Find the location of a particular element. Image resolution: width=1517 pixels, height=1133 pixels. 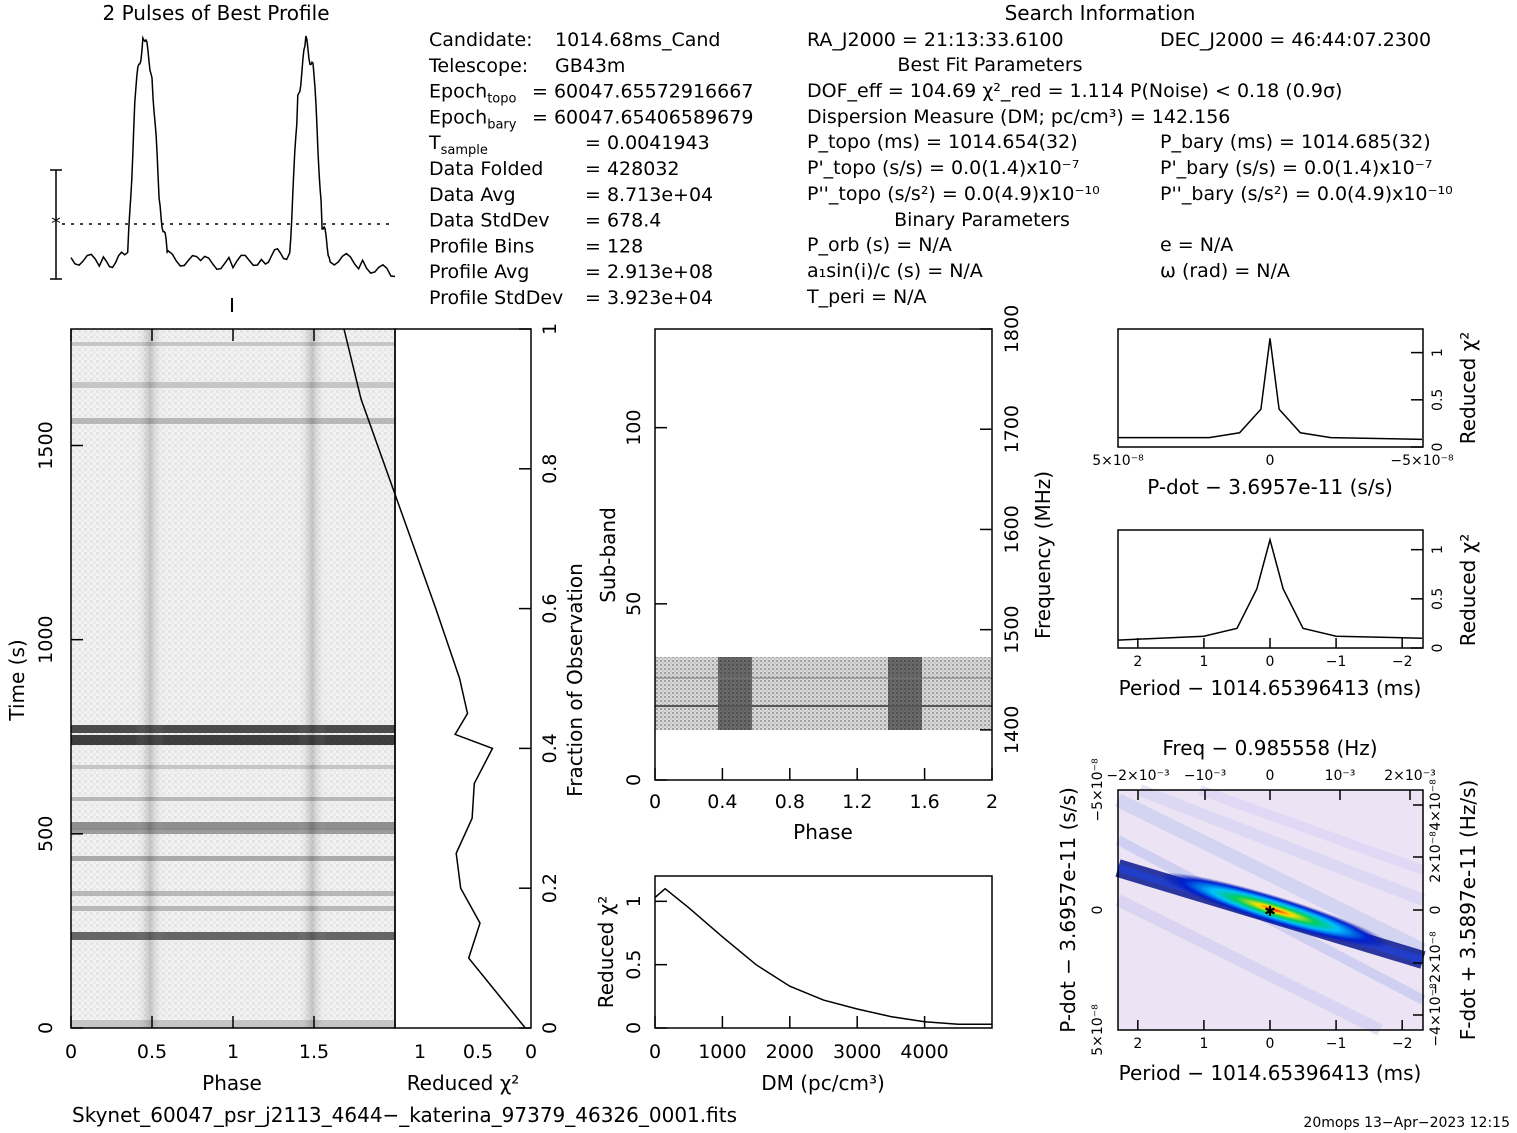

ppdot-pdot-label: P-dot − 3.6957e-11 (s/s) is located at coordinates (1068, 910).